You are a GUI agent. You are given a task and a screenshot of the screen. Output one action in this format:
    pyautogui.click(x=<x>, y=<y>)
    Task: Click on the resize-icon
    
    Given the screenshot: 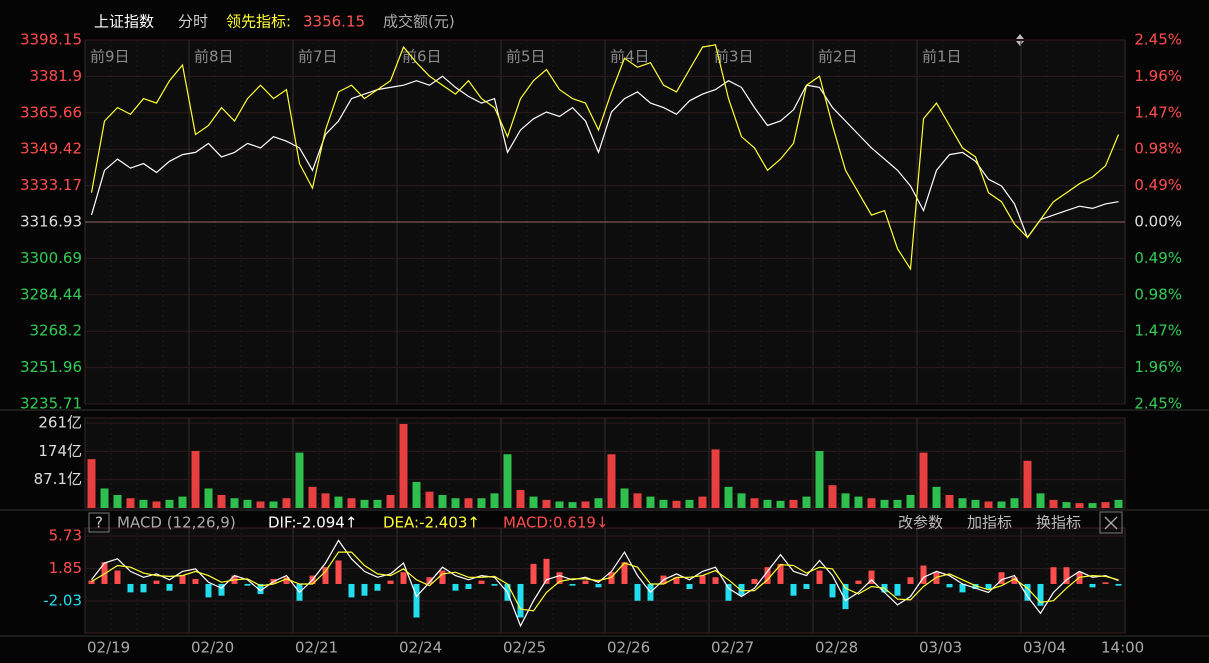 What is the action you would take?
    pyautogui.click(x=1020, y=40)
    